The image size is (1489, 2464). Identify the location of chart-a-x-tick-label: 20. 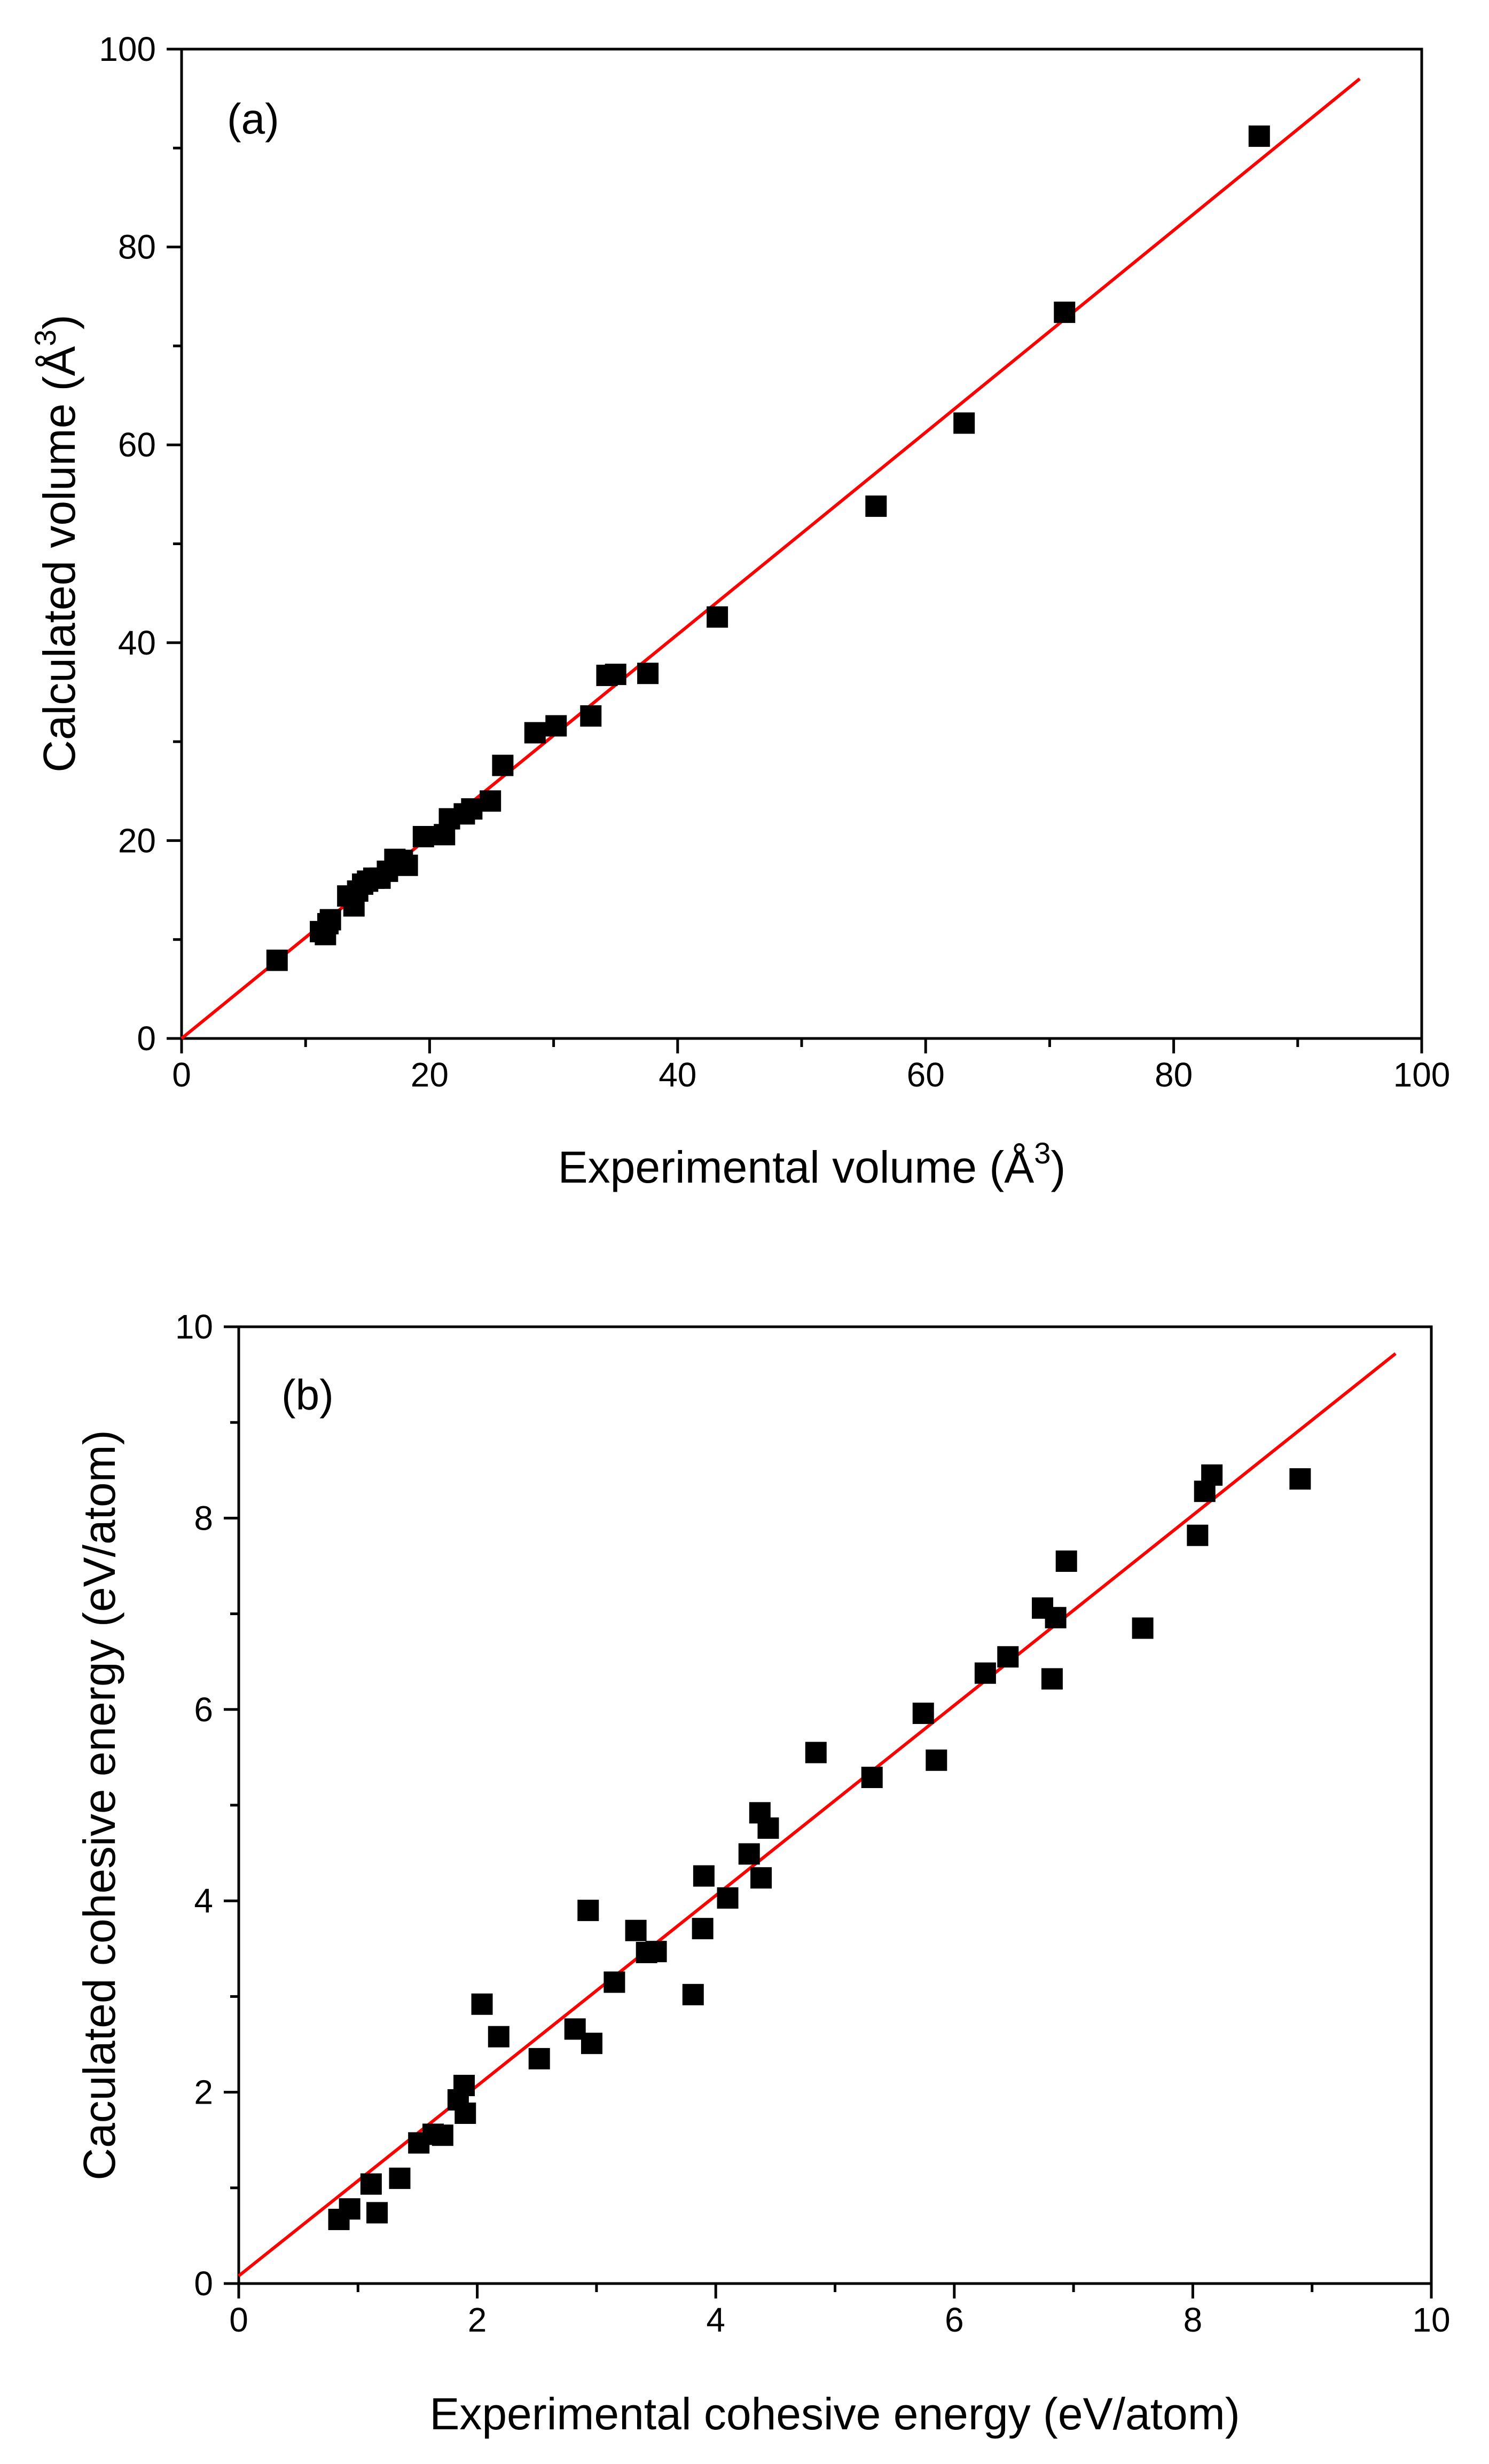
(430, 1075).